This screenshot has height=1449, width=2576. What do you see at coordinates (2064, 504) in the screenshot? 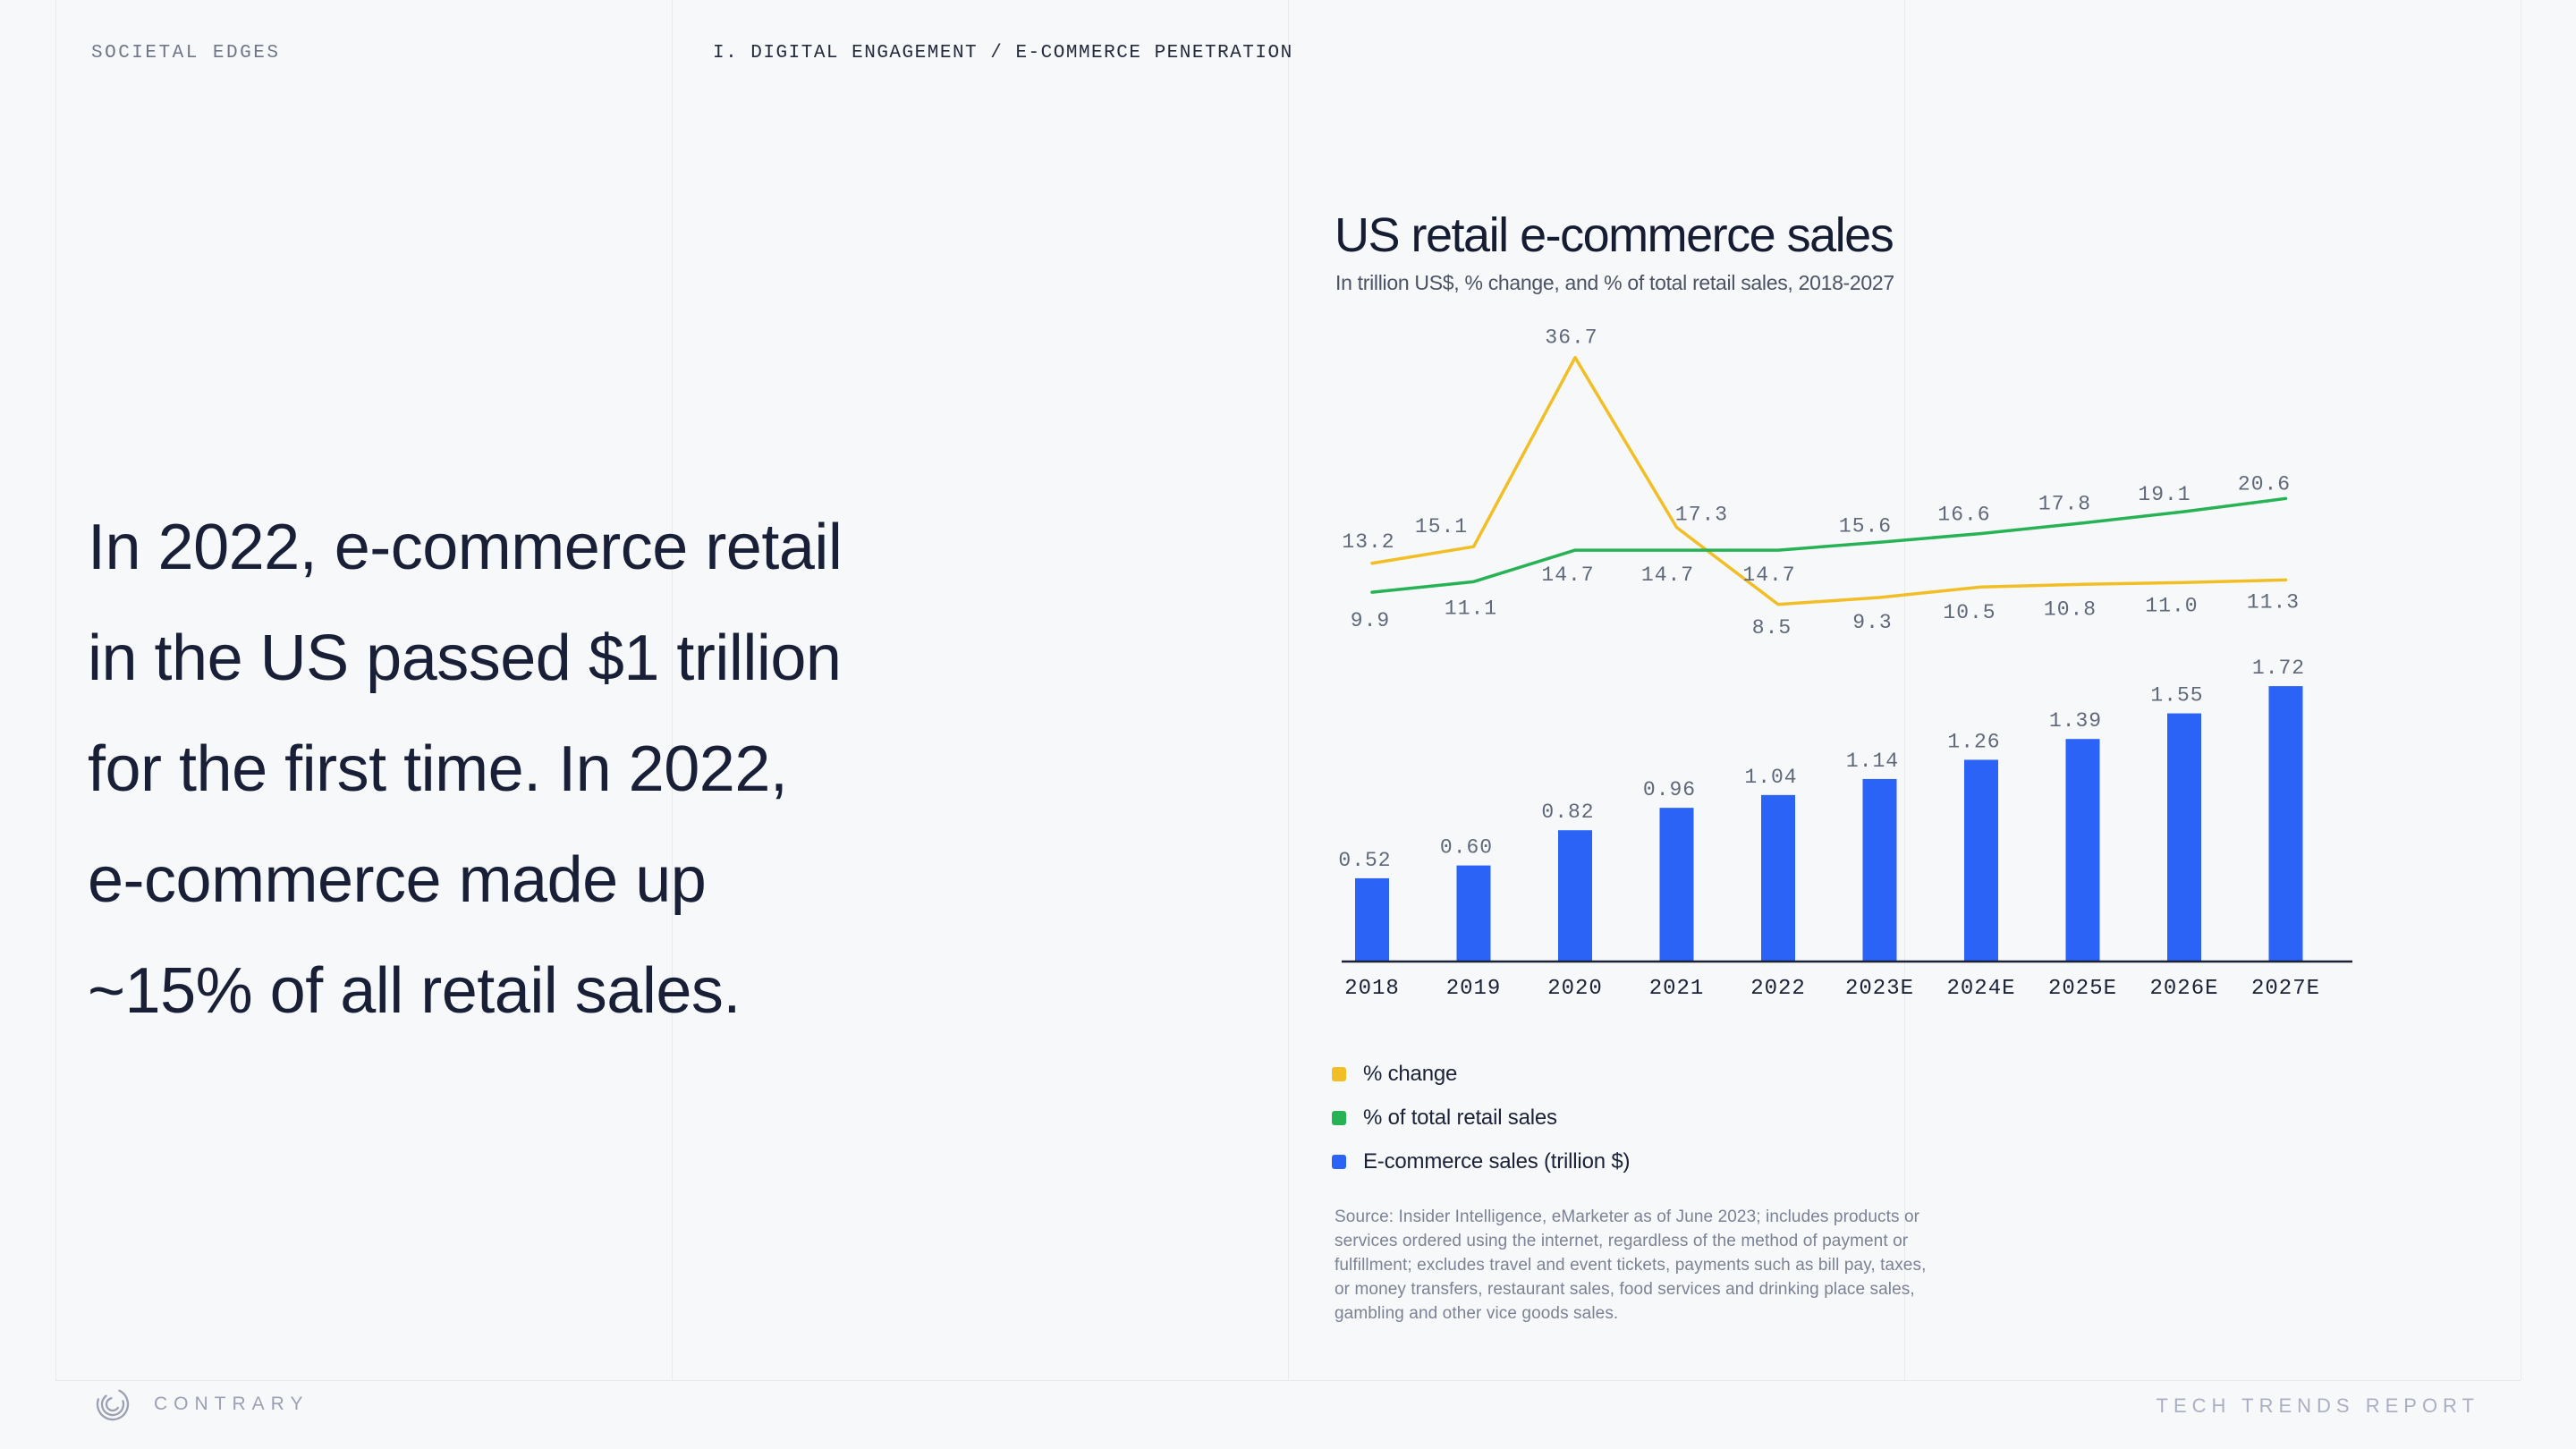
I see `line-value-label: 17.8` at bounding box center [2064, 504].